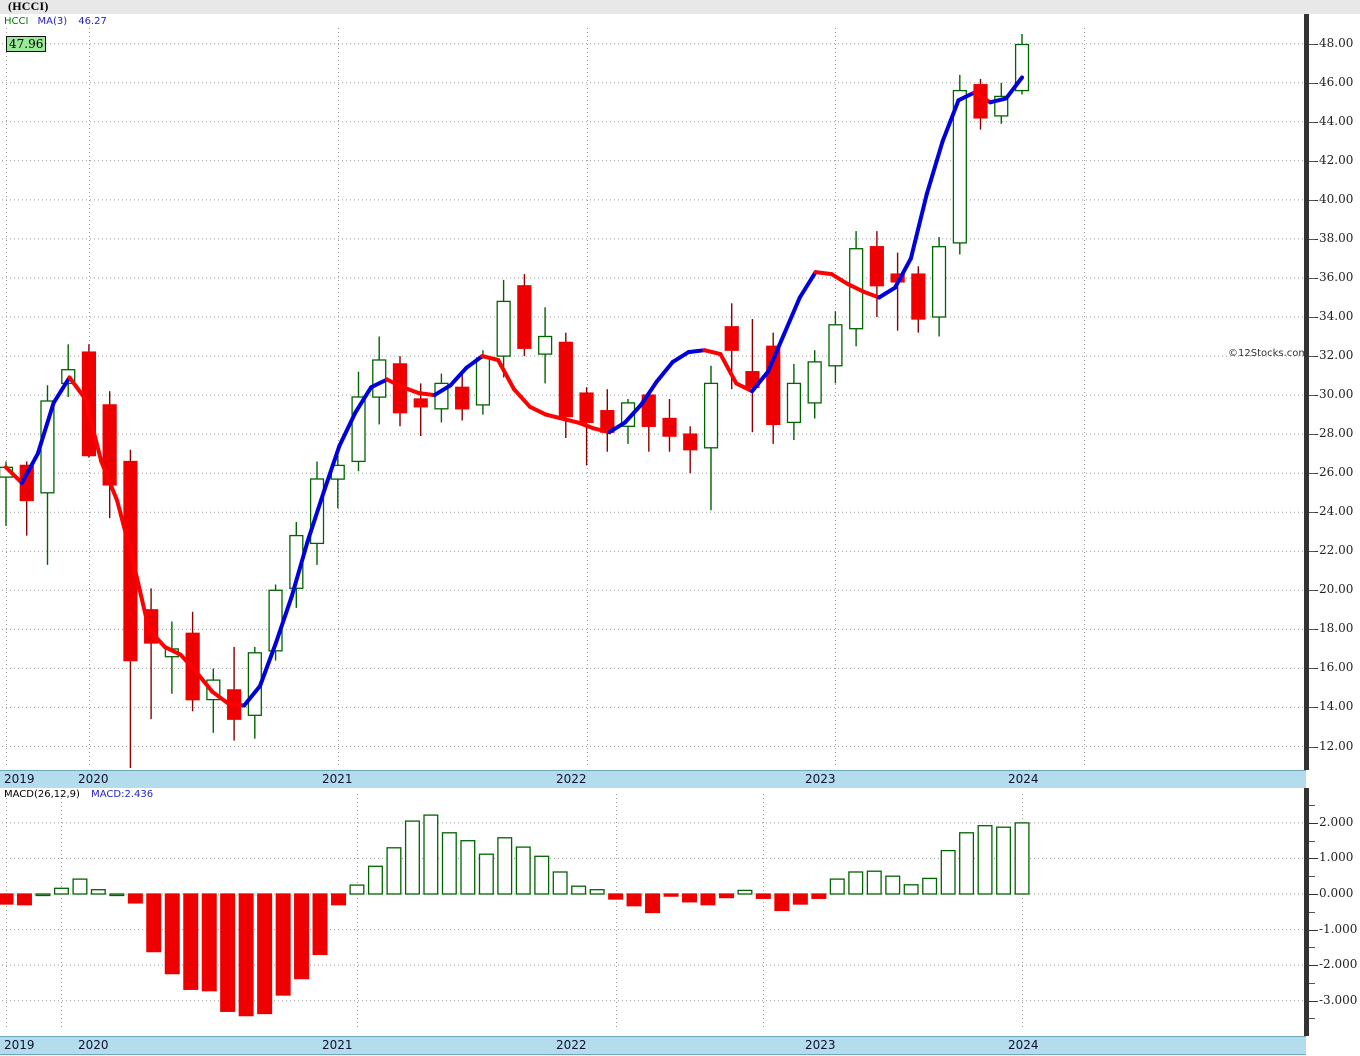  What do you see at coordinates (1333, 912) in the screenshot?
I see `macd-y-axis: -3.000 -2.000 -1.000 0.000 1.000 2.000` at bounding box center [1333, 912].